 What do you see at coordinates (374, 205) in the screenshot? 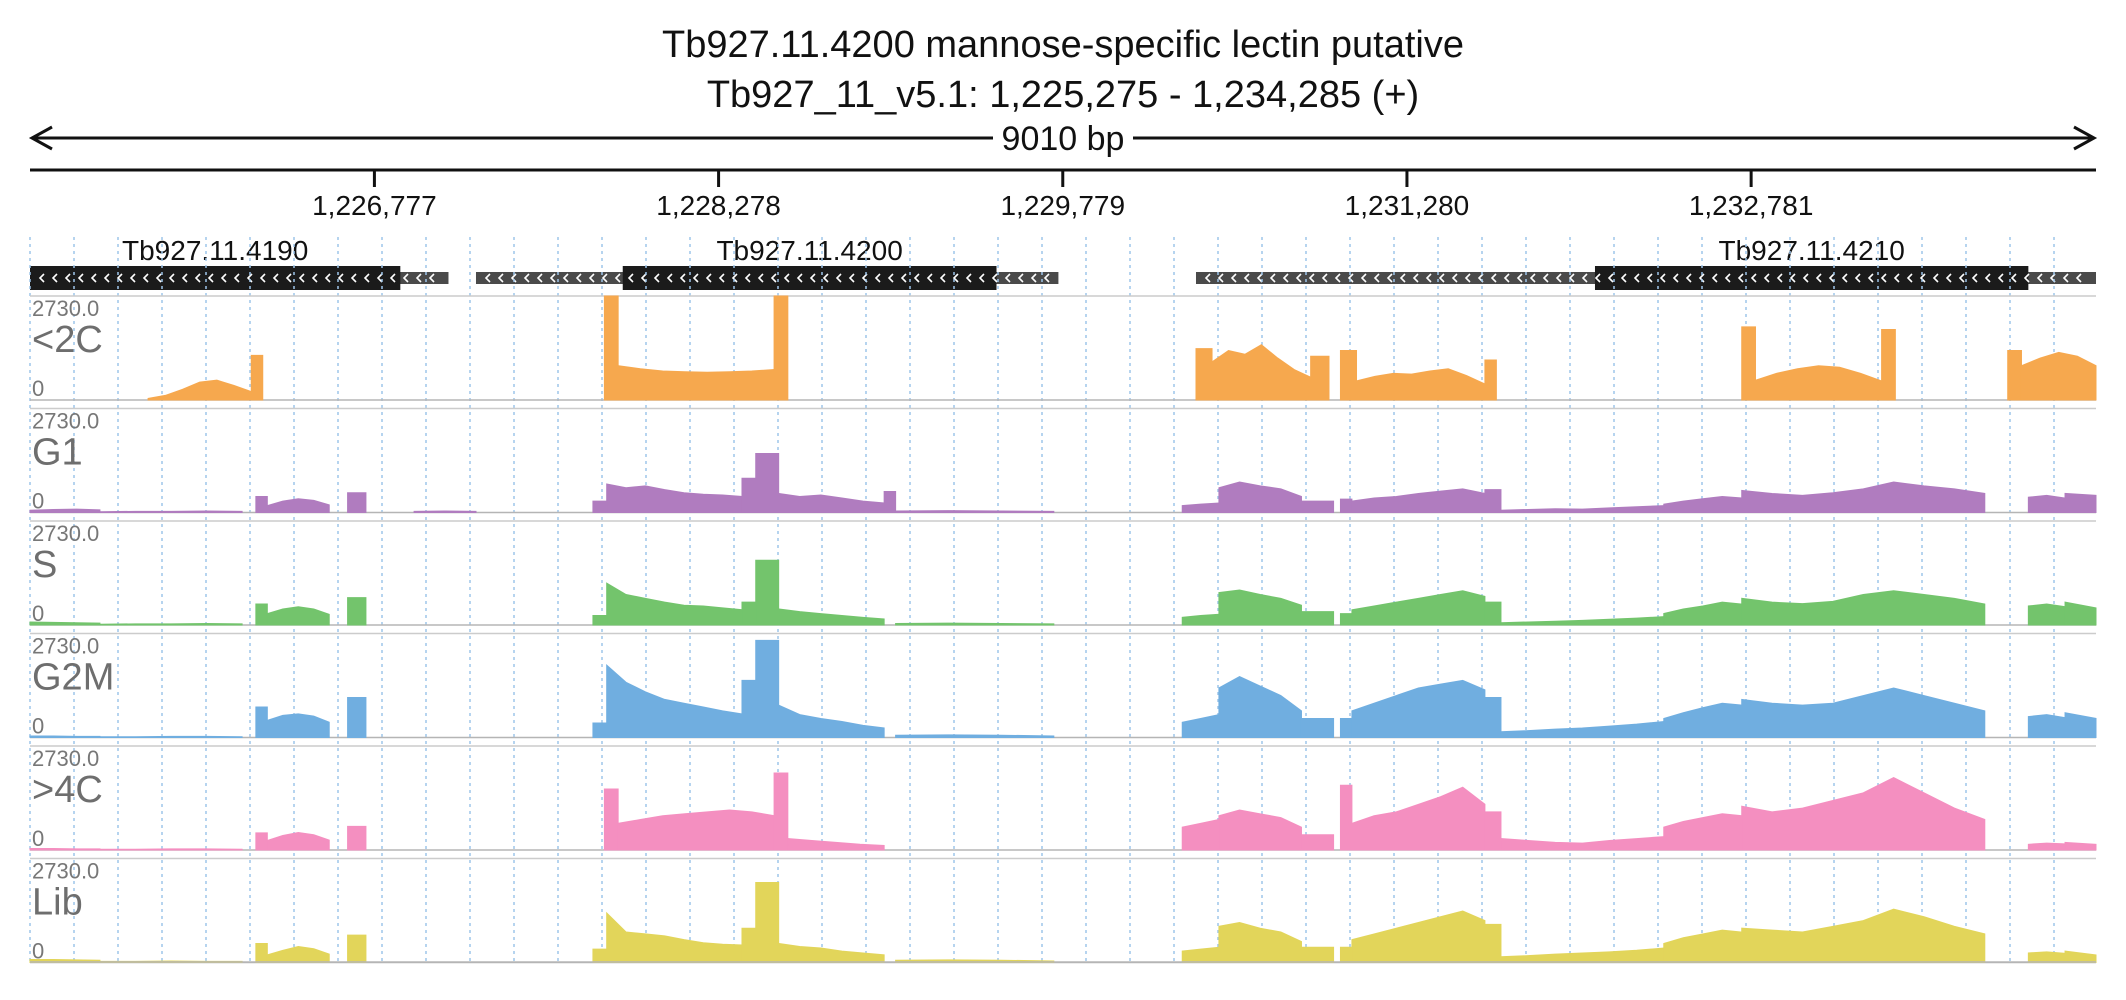
I see `axis-tick-label: 1,226,777` at bounding box center [374, 205].